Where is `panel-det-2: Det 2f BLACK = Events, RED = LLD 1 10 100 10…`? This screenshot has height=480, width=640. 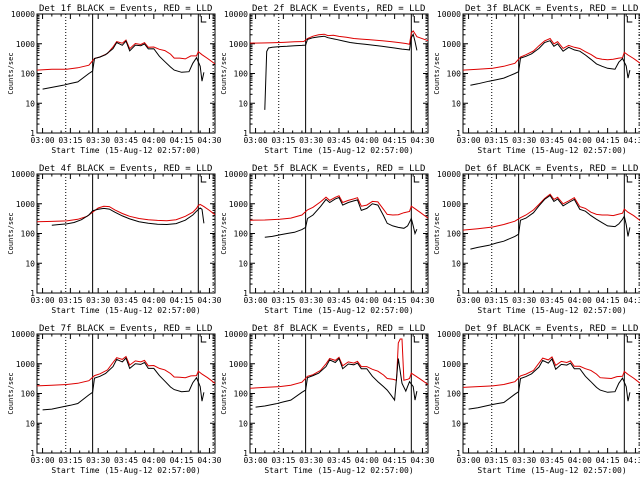
panel-det-2: Det 2f BLACK = Events, RED = LLD 1 10 100 10… is located at coordinates (327, 79).